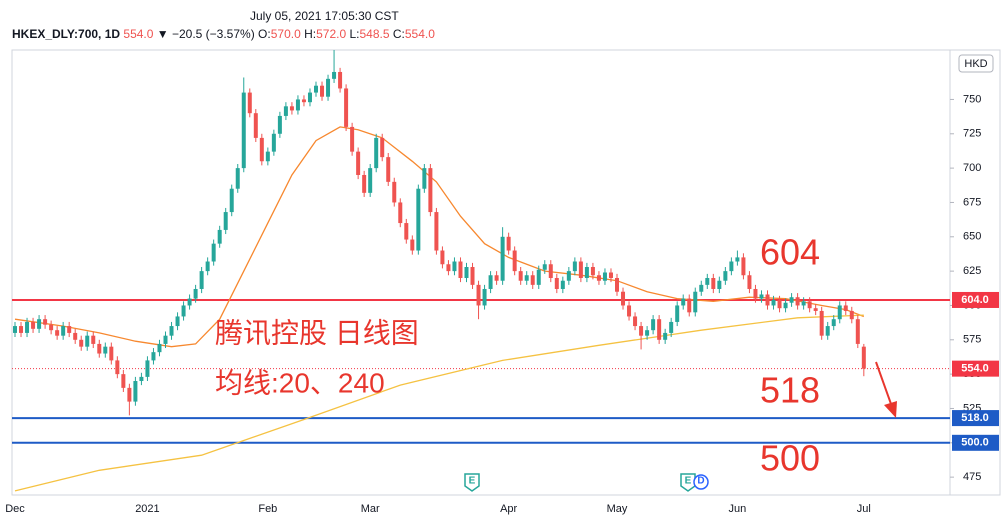 This screenshot has width=1006, height=525. I want to click on price-label: 604.0, so click(975, 300).